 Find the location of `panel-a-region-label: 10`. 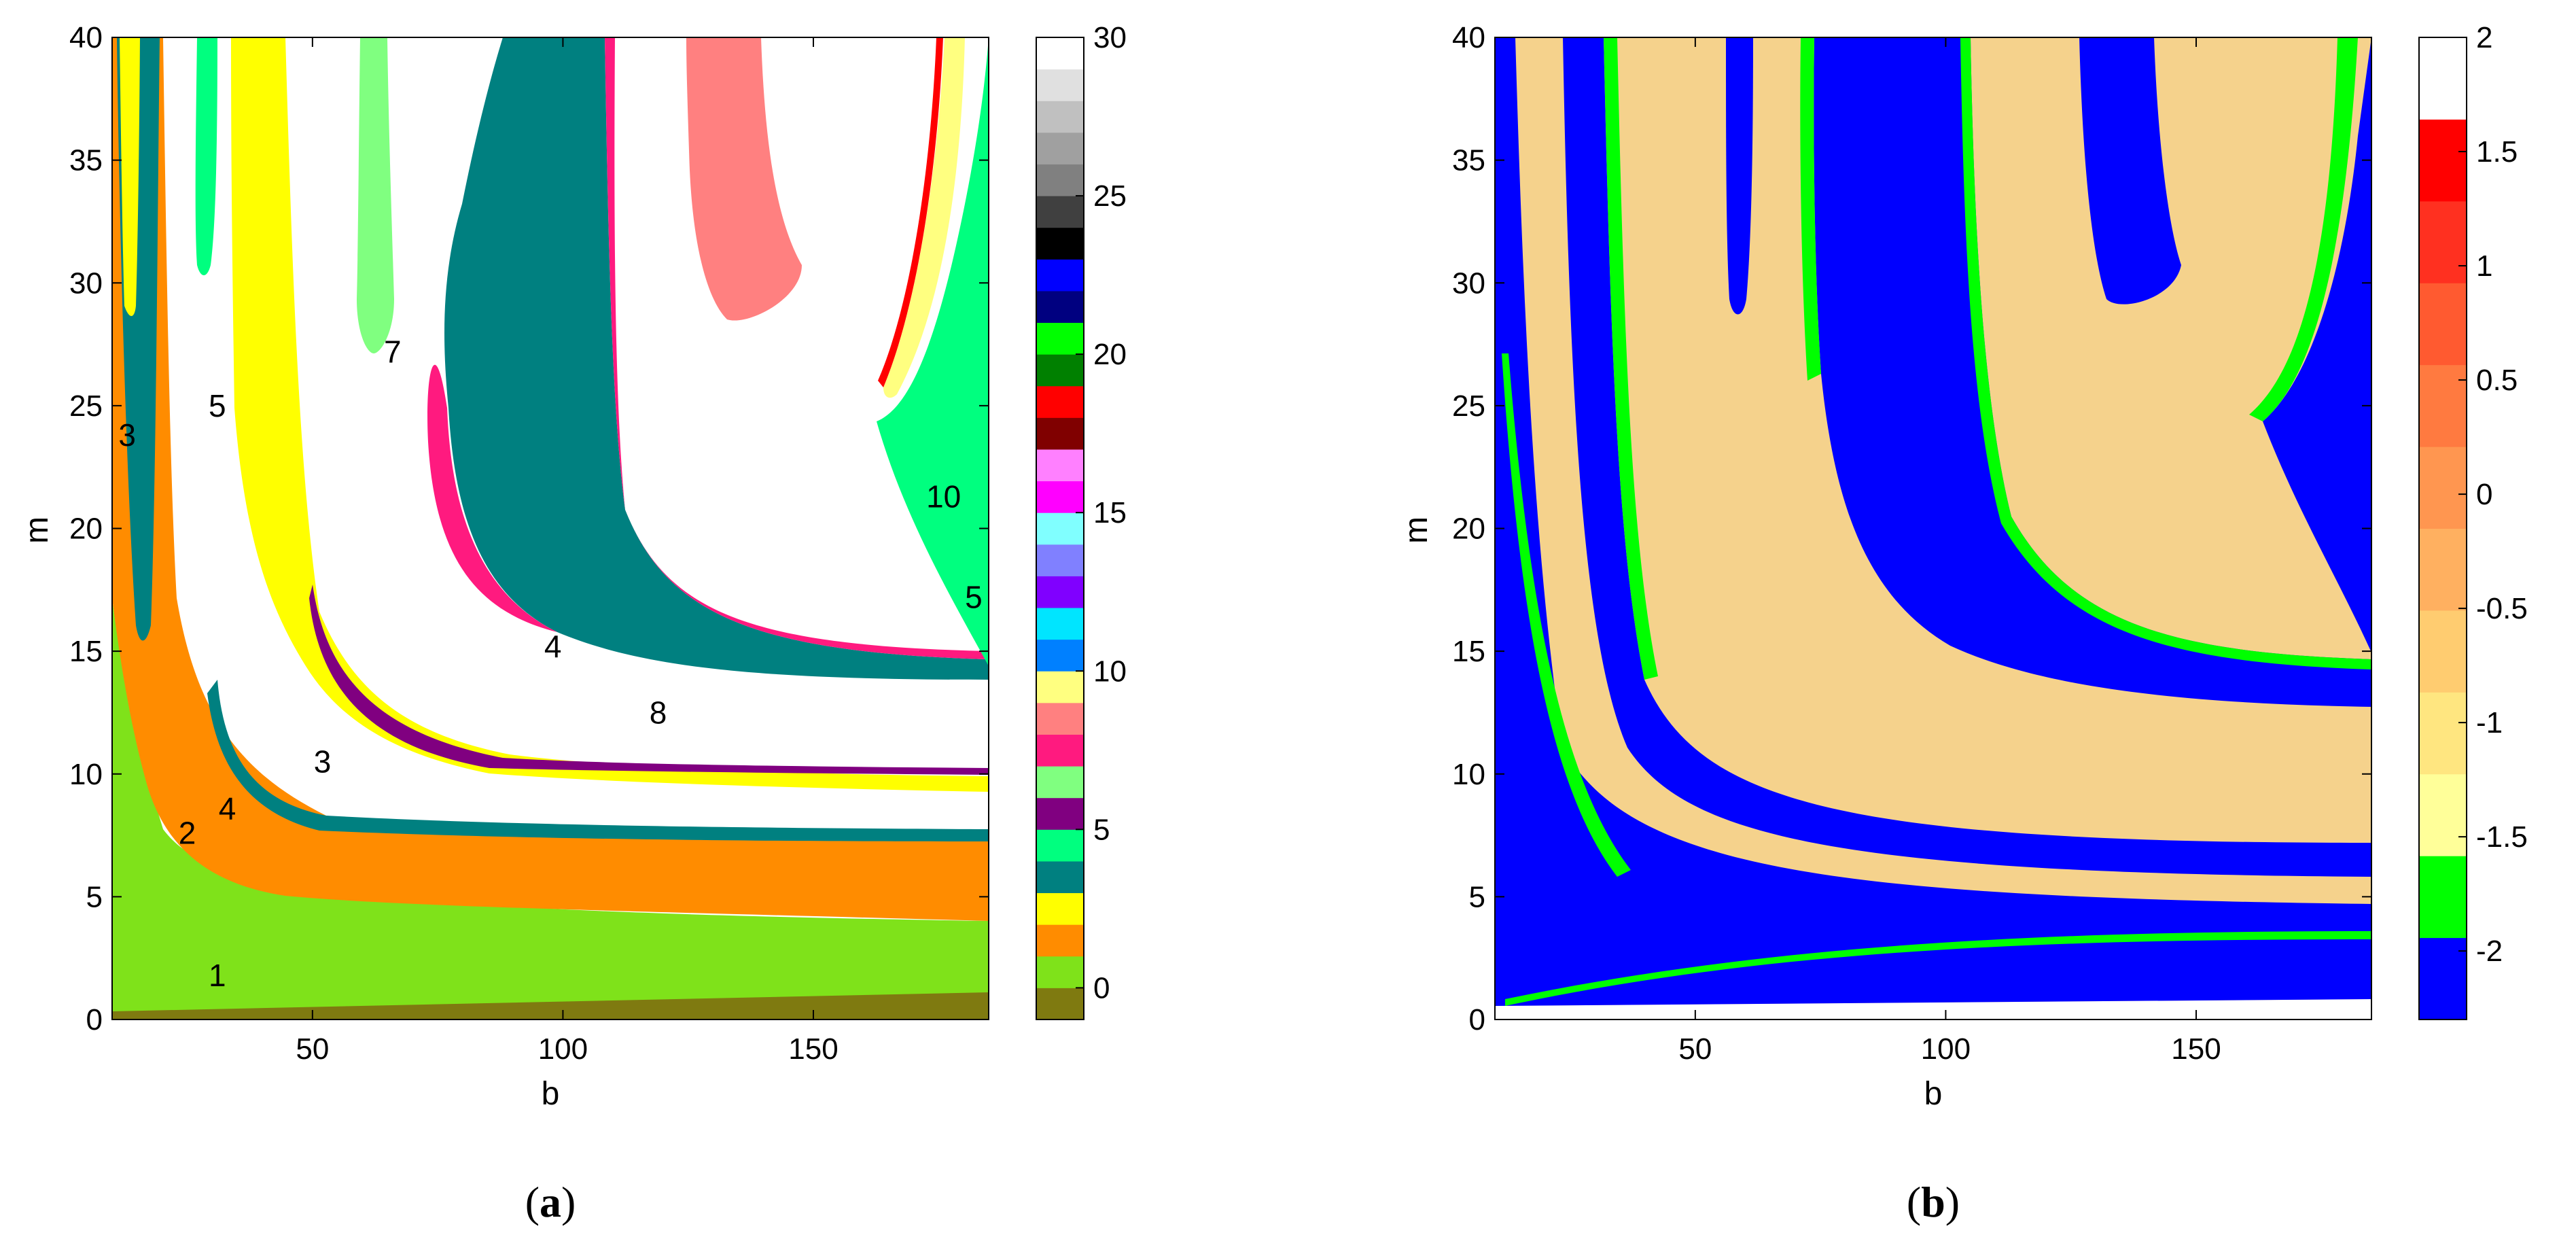

panel-a-region-label: 10 is located at coordinates (943, 497).